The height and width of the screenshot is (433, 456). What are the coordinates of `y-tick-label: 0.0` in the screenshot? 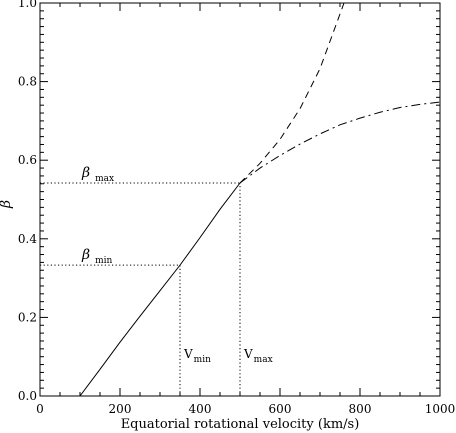 It's located at (27, 396).